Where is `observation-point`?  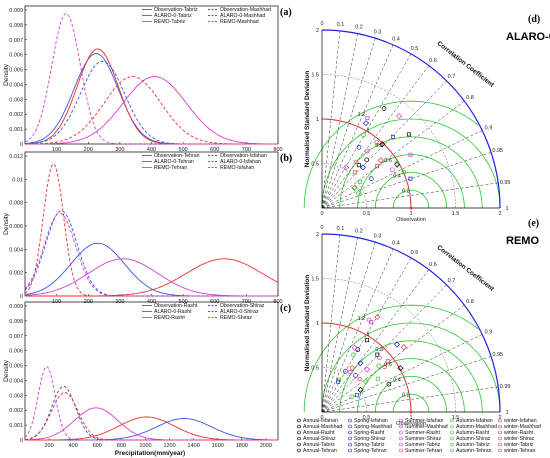 observation-point is located at coordinates (411, 208).